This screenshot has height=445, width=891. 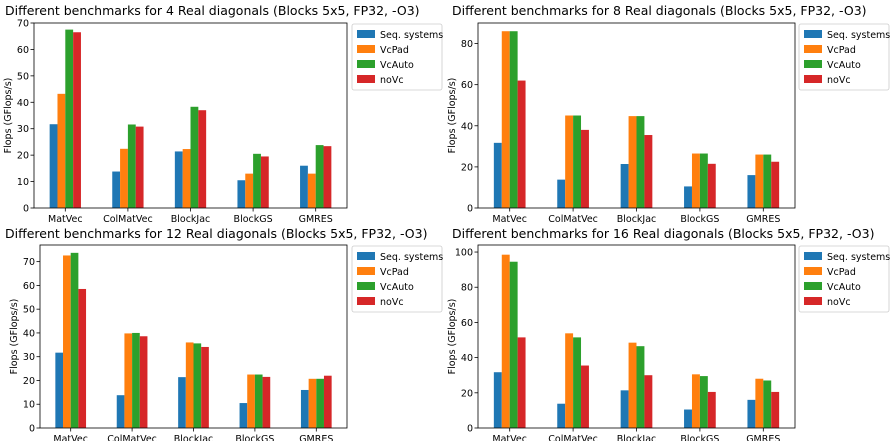 I want to click on legend-label: VcAuto, so click(x=844, y=65).